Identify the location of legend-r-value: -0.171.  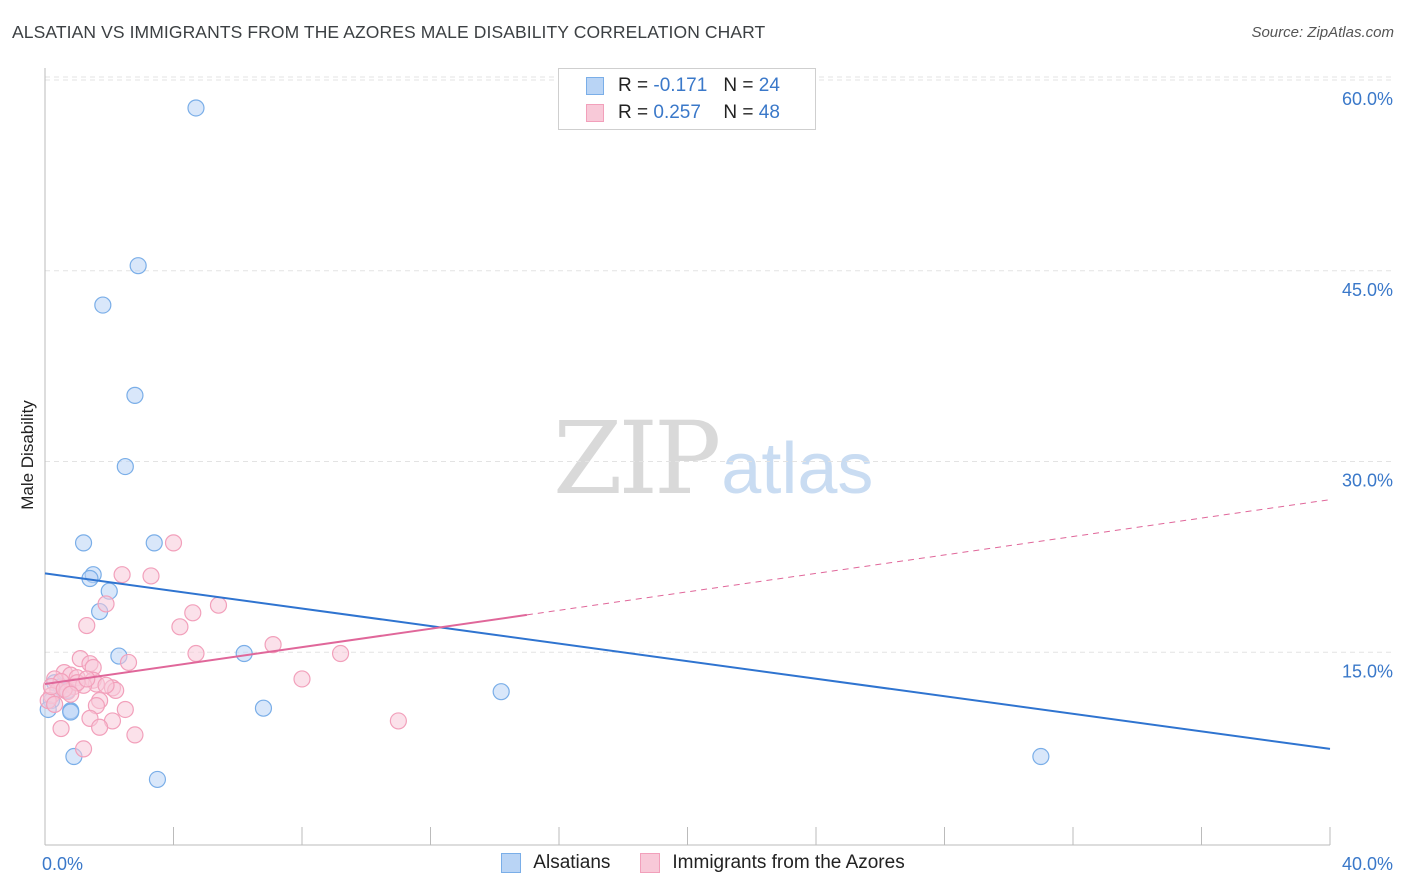
(680, 85).